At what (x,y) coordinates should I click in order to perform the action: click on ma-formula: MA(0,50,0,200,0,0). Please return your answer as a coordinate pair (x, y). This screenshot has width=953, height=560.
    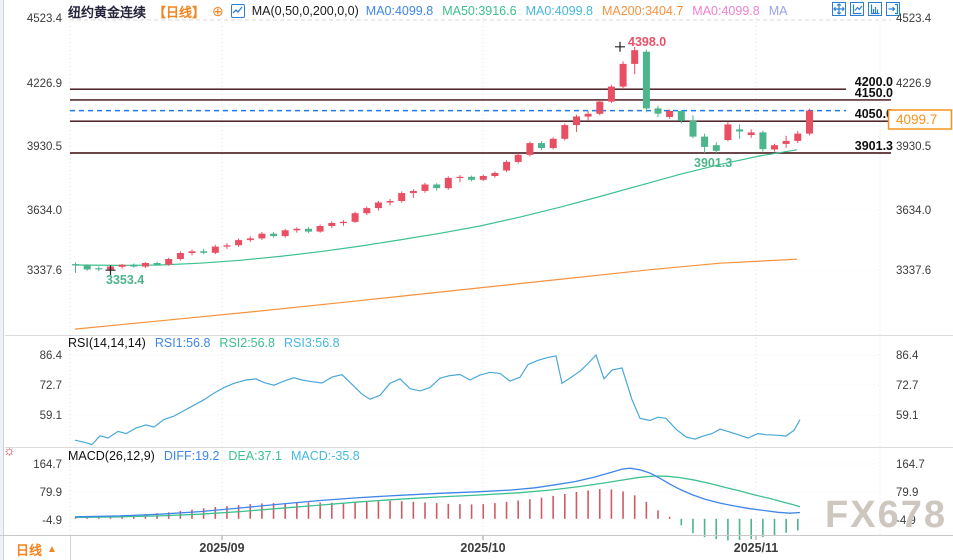
    Looking at the image, I should click on (305, 11).